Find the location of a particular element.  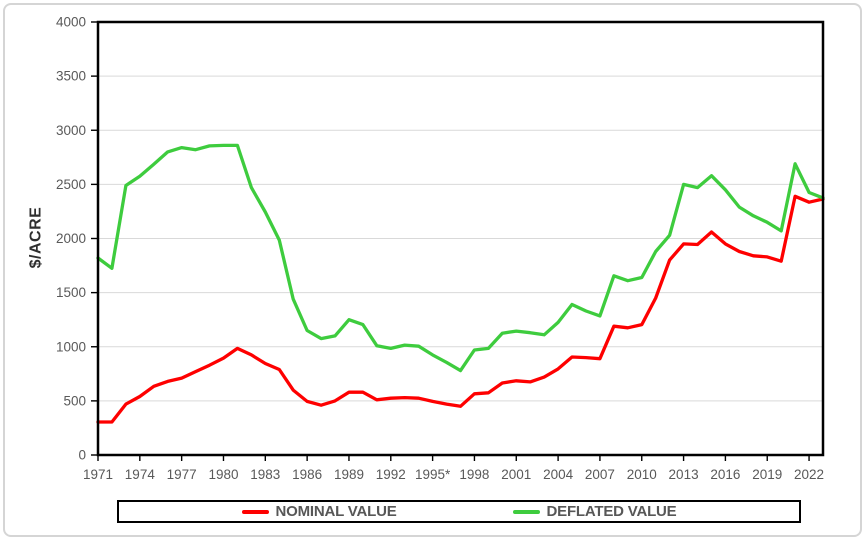

x-tick-label: 2004 is located at coordinates (558, 474).